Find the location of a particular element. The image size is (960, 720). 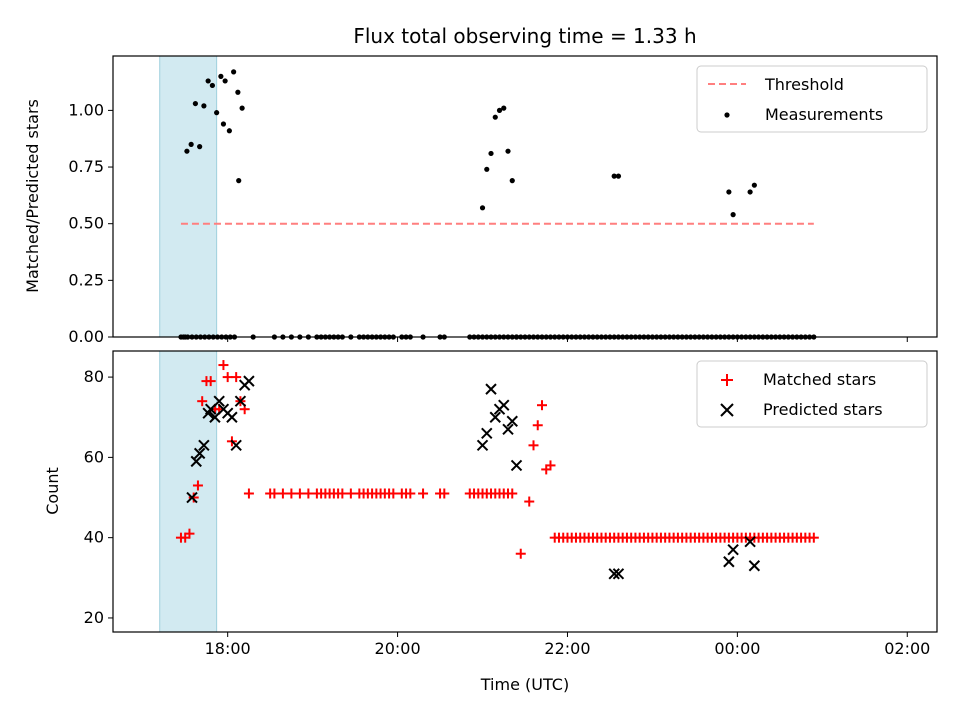

bot-y-tick-label: 80 is located at coordinates (94, 376).